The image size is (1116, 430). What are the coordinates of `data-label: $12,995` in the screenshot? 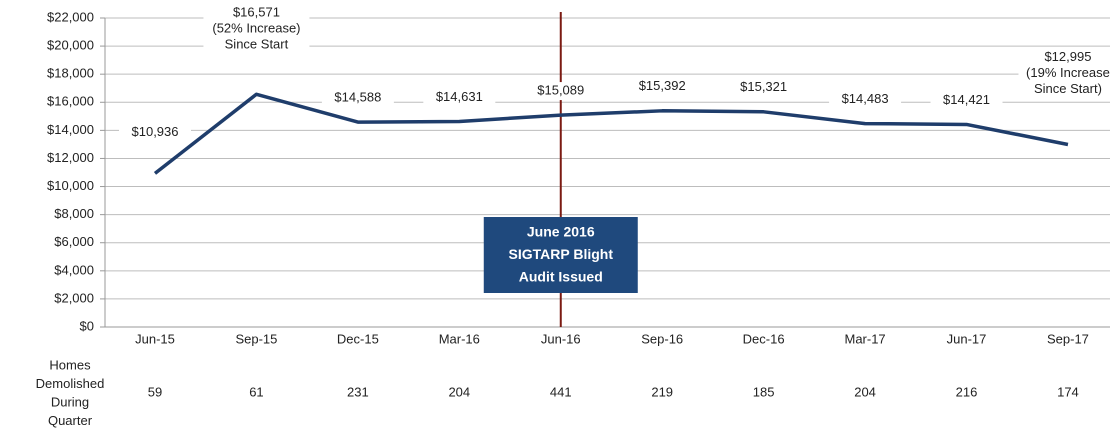 It's located at (1067, 56).